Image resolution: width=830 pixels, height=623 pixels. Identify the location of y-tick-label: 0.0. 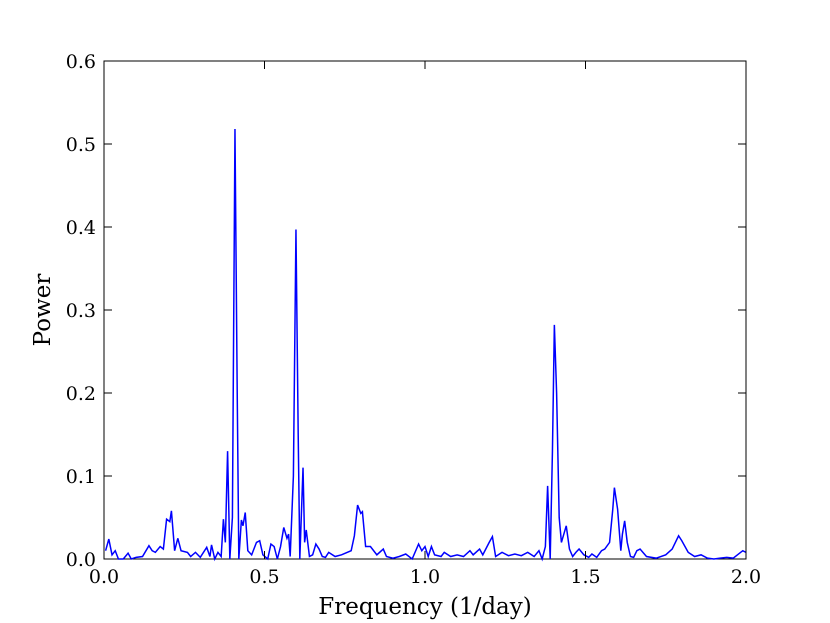
(81, 560).